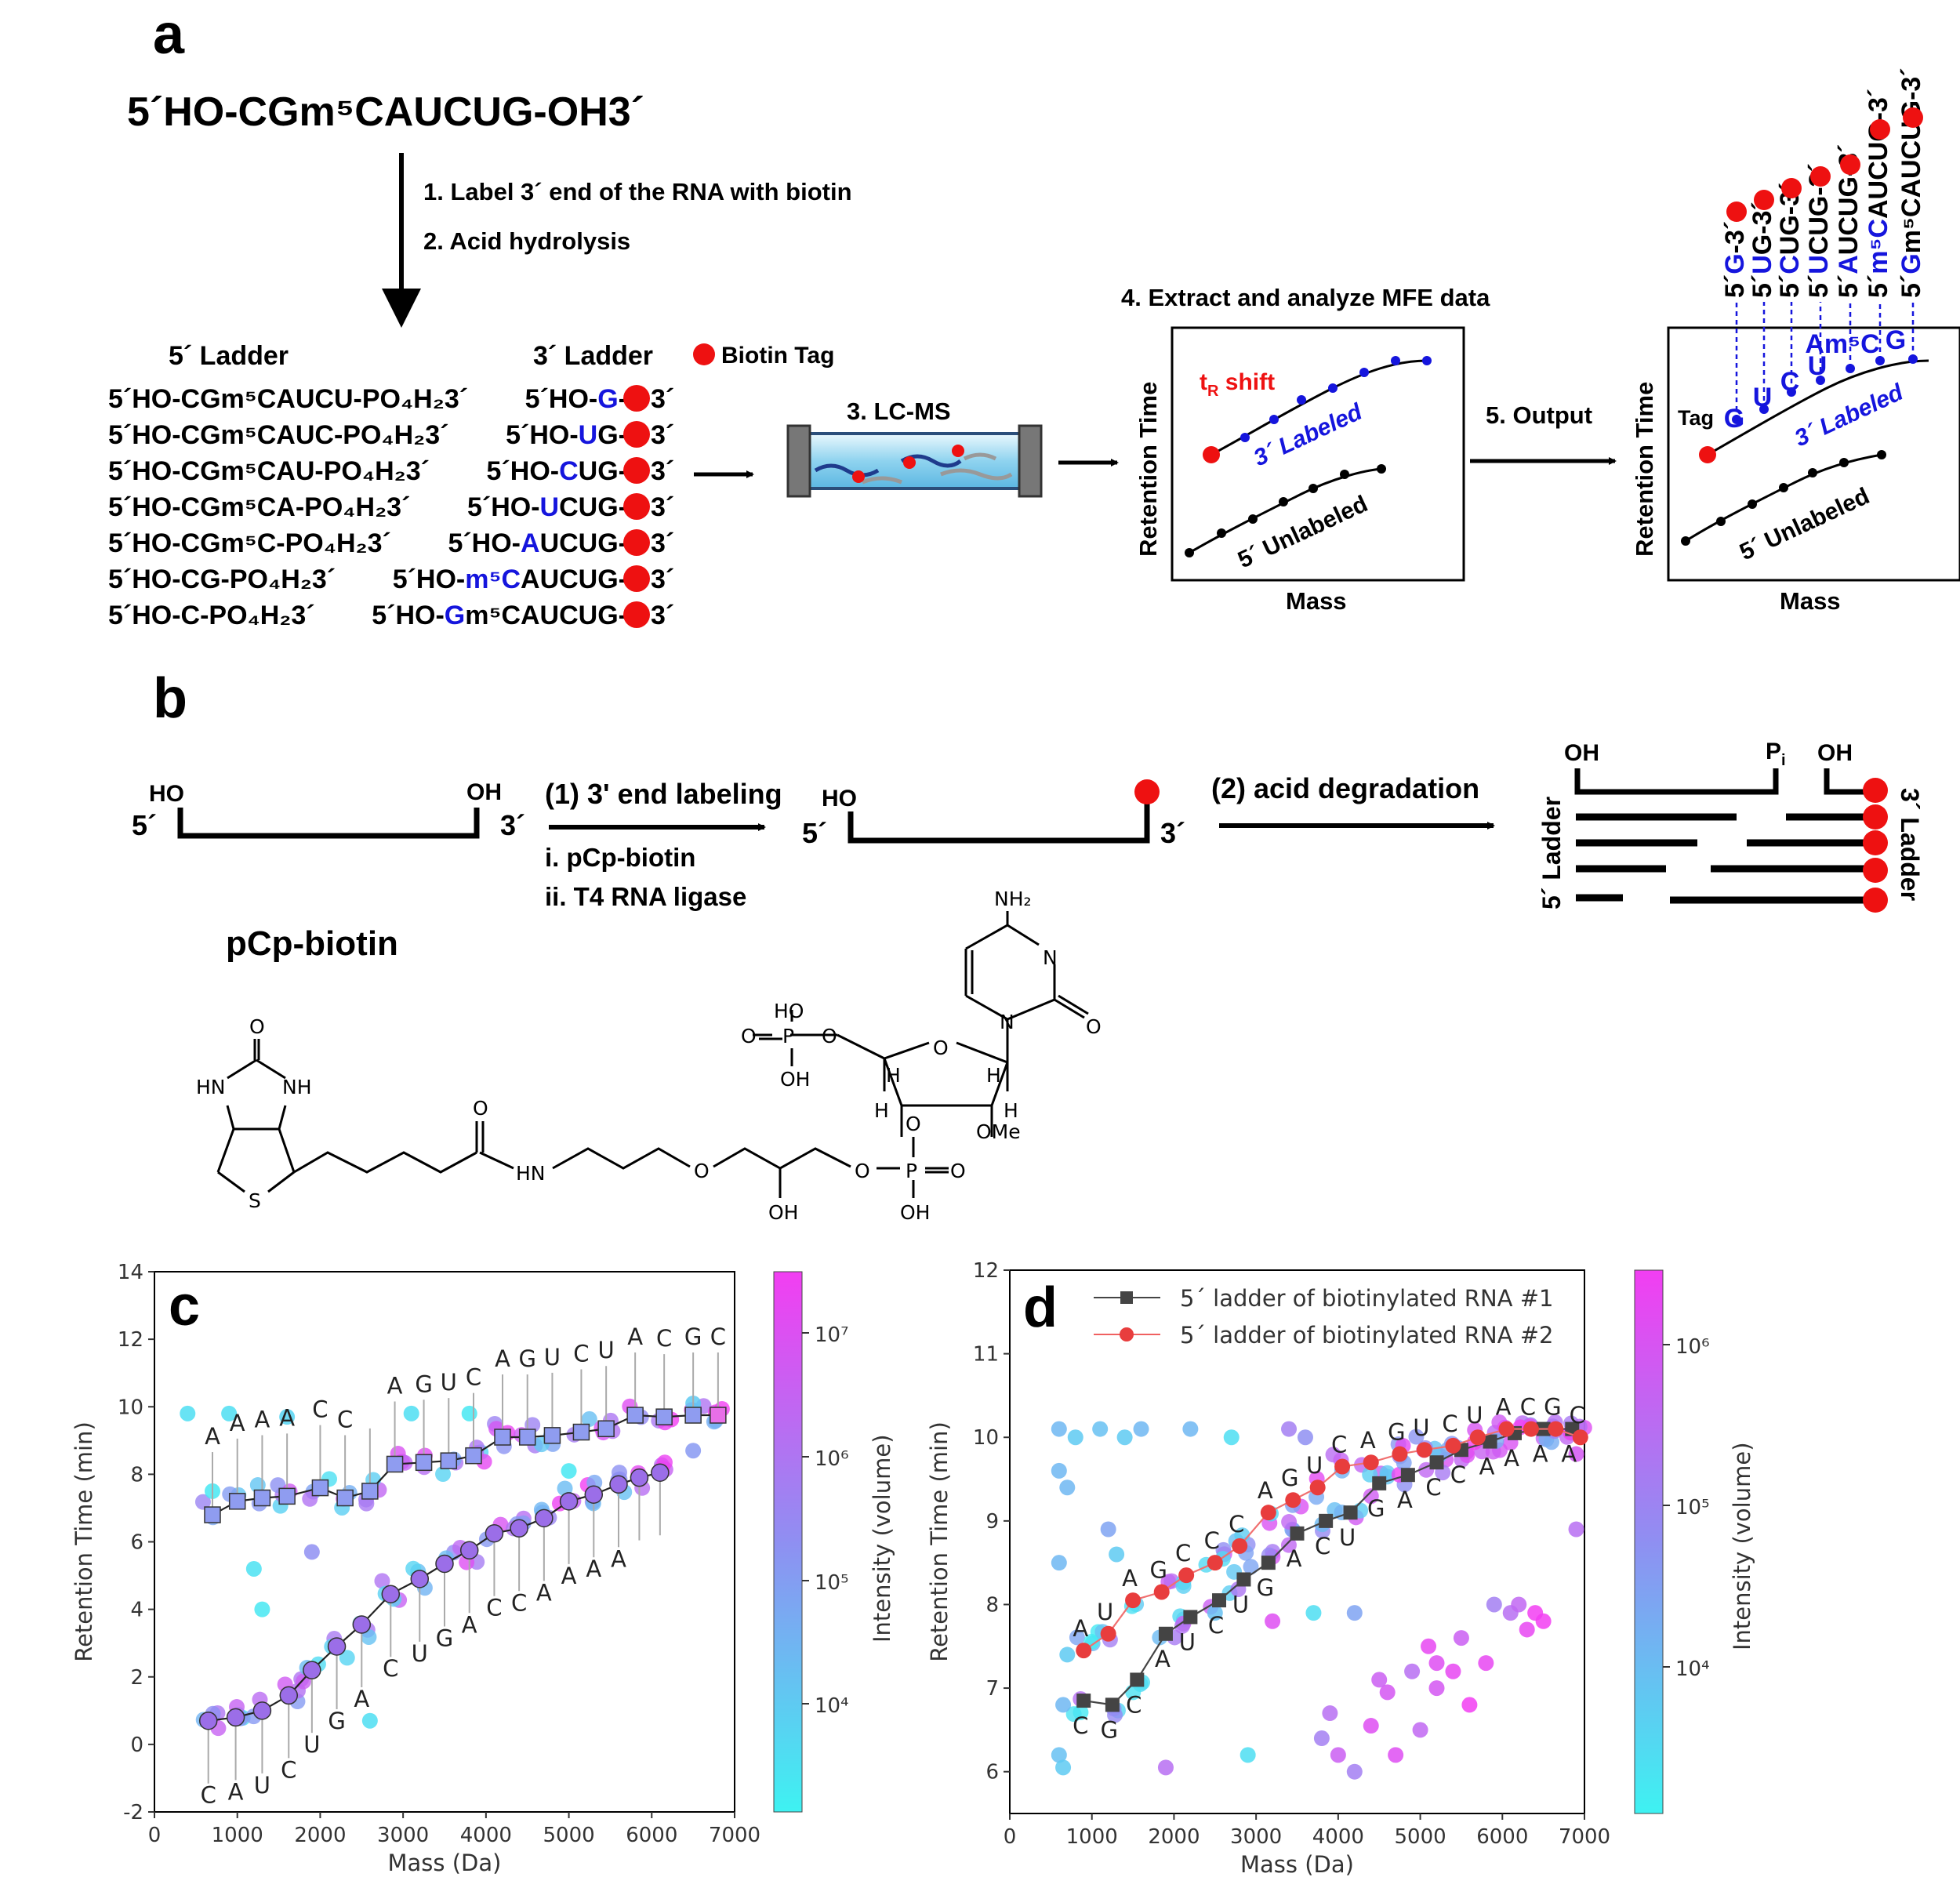  Describe the element at coordinates (229, 356) in the screenshot. I see `ladder5-title: 5´ Ladder` at that location.